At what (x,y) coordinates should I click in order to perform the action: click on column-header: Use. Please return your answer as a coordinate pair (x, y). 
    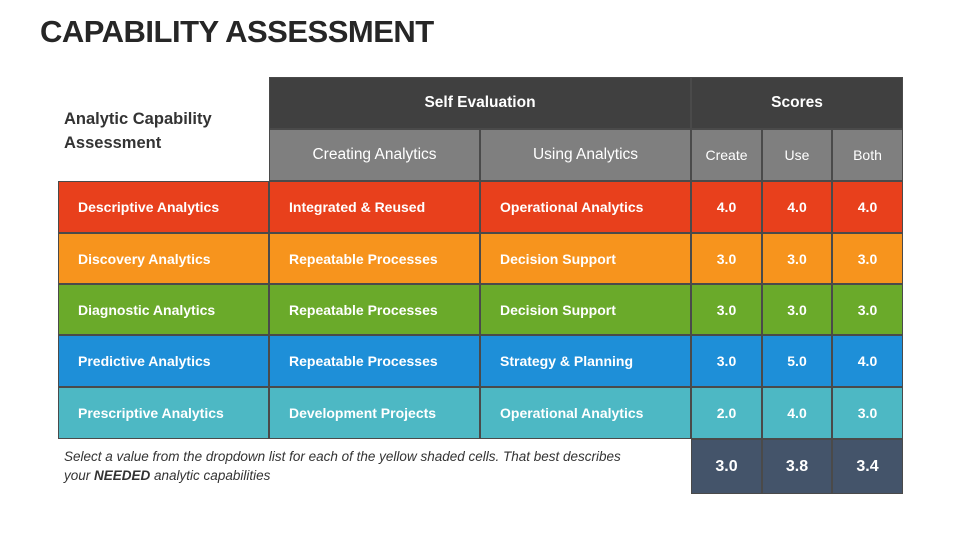
    Looking at the image, I should click on (797, 155).